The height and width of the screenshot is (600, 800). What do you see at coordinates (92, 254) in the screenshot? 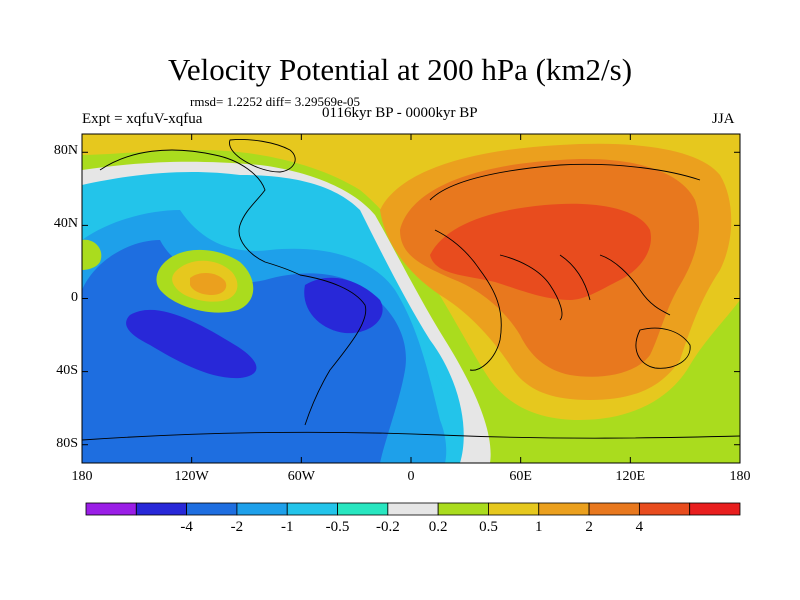
I see `contour-0.2-west-edge` at bounding box center [92, 254].